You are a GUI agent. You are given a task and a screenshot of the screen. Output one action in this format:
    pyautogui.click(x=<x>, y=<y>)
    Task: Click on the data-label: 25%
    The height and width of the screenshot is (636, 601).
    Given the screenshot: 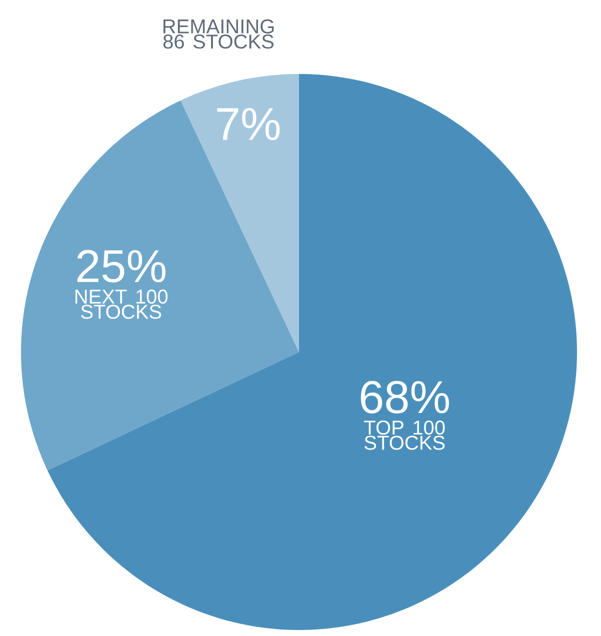 What is the action you would take?
    pyautogui.click(x=121, y=266)
    